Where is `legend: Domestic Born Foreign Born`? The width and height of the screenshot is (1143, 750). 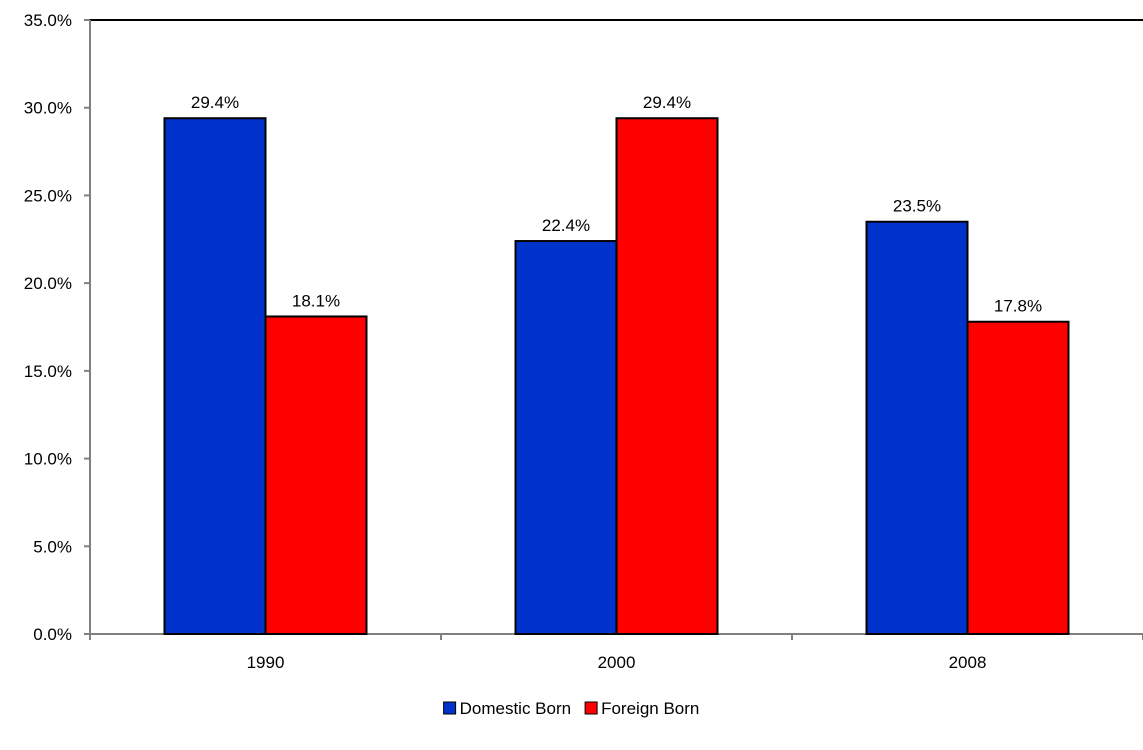 legend: Domestic Born Foreign Born is located at coordinates (571, 708).